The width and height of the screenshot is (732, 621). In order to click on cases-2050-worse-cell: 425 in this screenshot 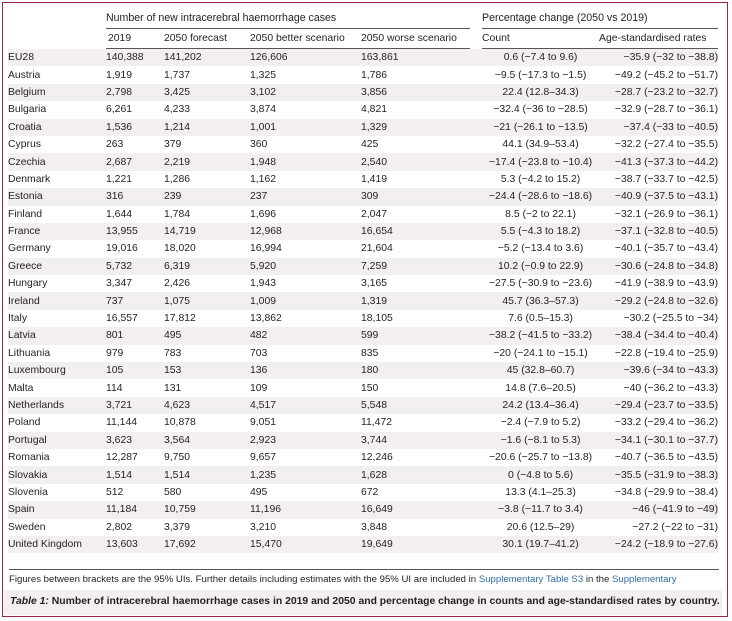, I will do `click(370, 145)`.